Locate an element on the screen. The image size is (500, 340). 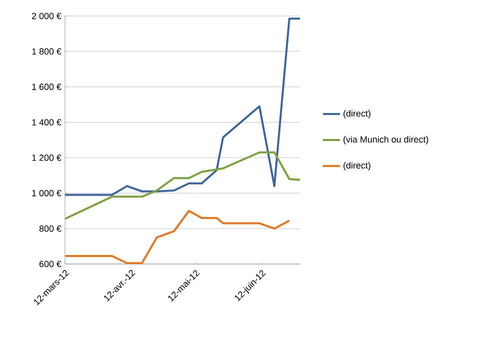
y-tick-label: 1 600 € is located at coordinates (47, 87).